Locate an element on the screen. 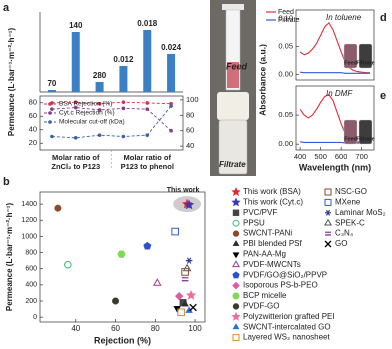  bar-label: 140 is located at coordinates (76, 25).